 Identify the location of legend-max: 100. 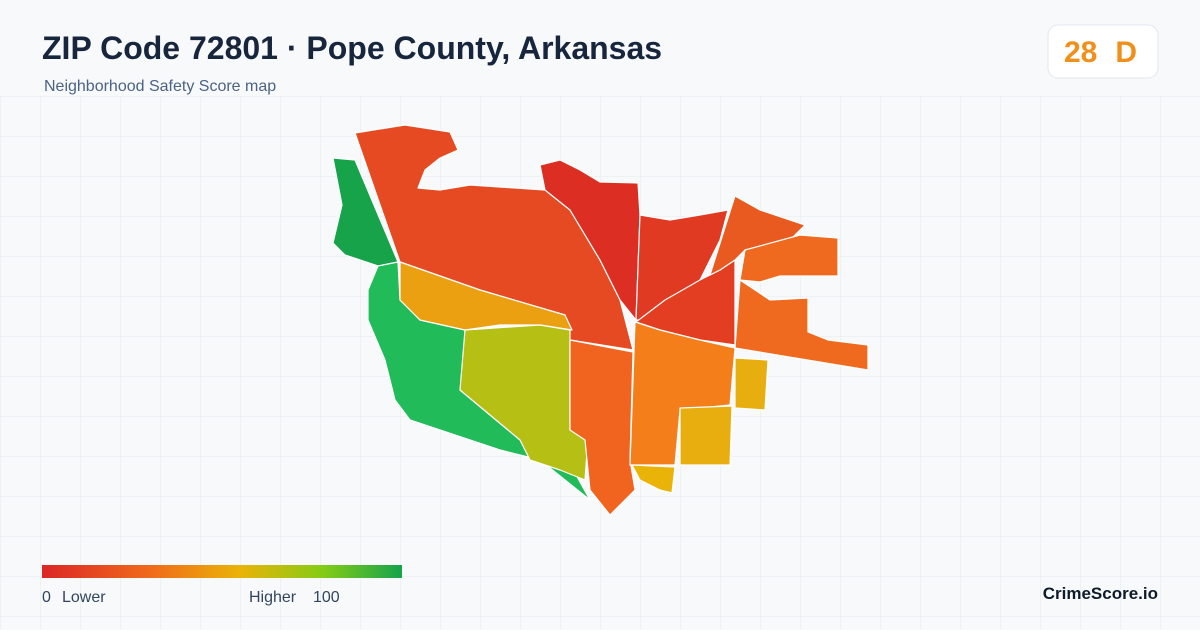
(326, 597).